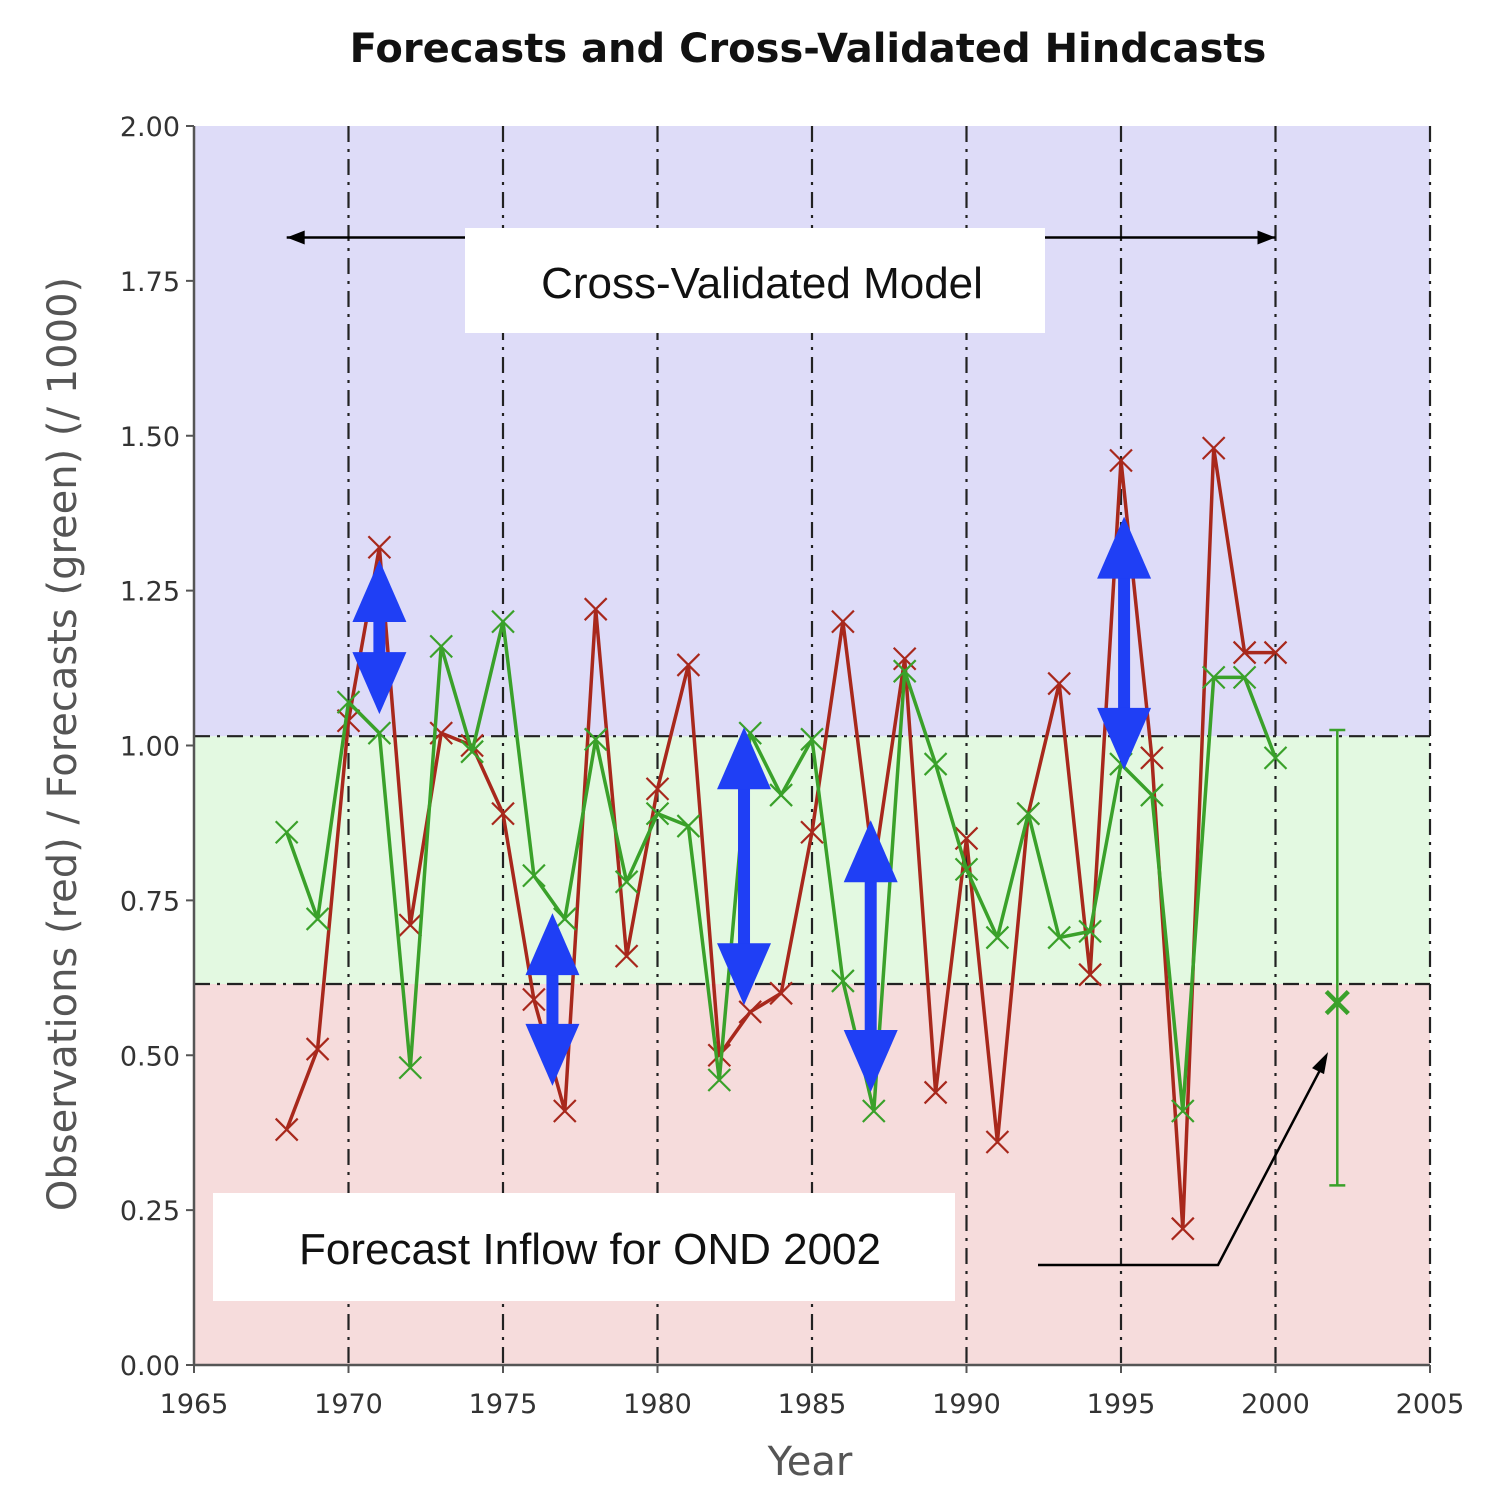 Image resolution: width=1486 pixels, height=1504 pixels. I want to click on x-axis-ticks: 1965 1970 1975 1980 1985 1990 1995 2000 2005, so click(812, 1392).